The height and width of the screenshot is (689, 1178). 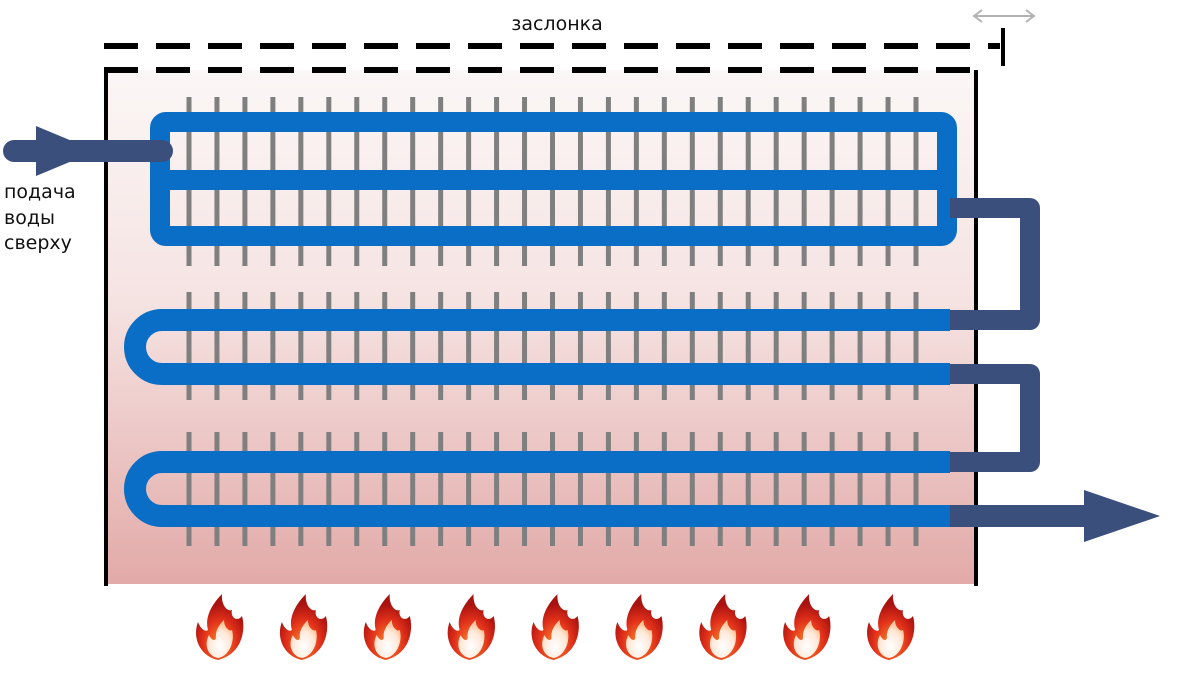 I want to click on double-arrow-icon, so click(x=1004, y=16).